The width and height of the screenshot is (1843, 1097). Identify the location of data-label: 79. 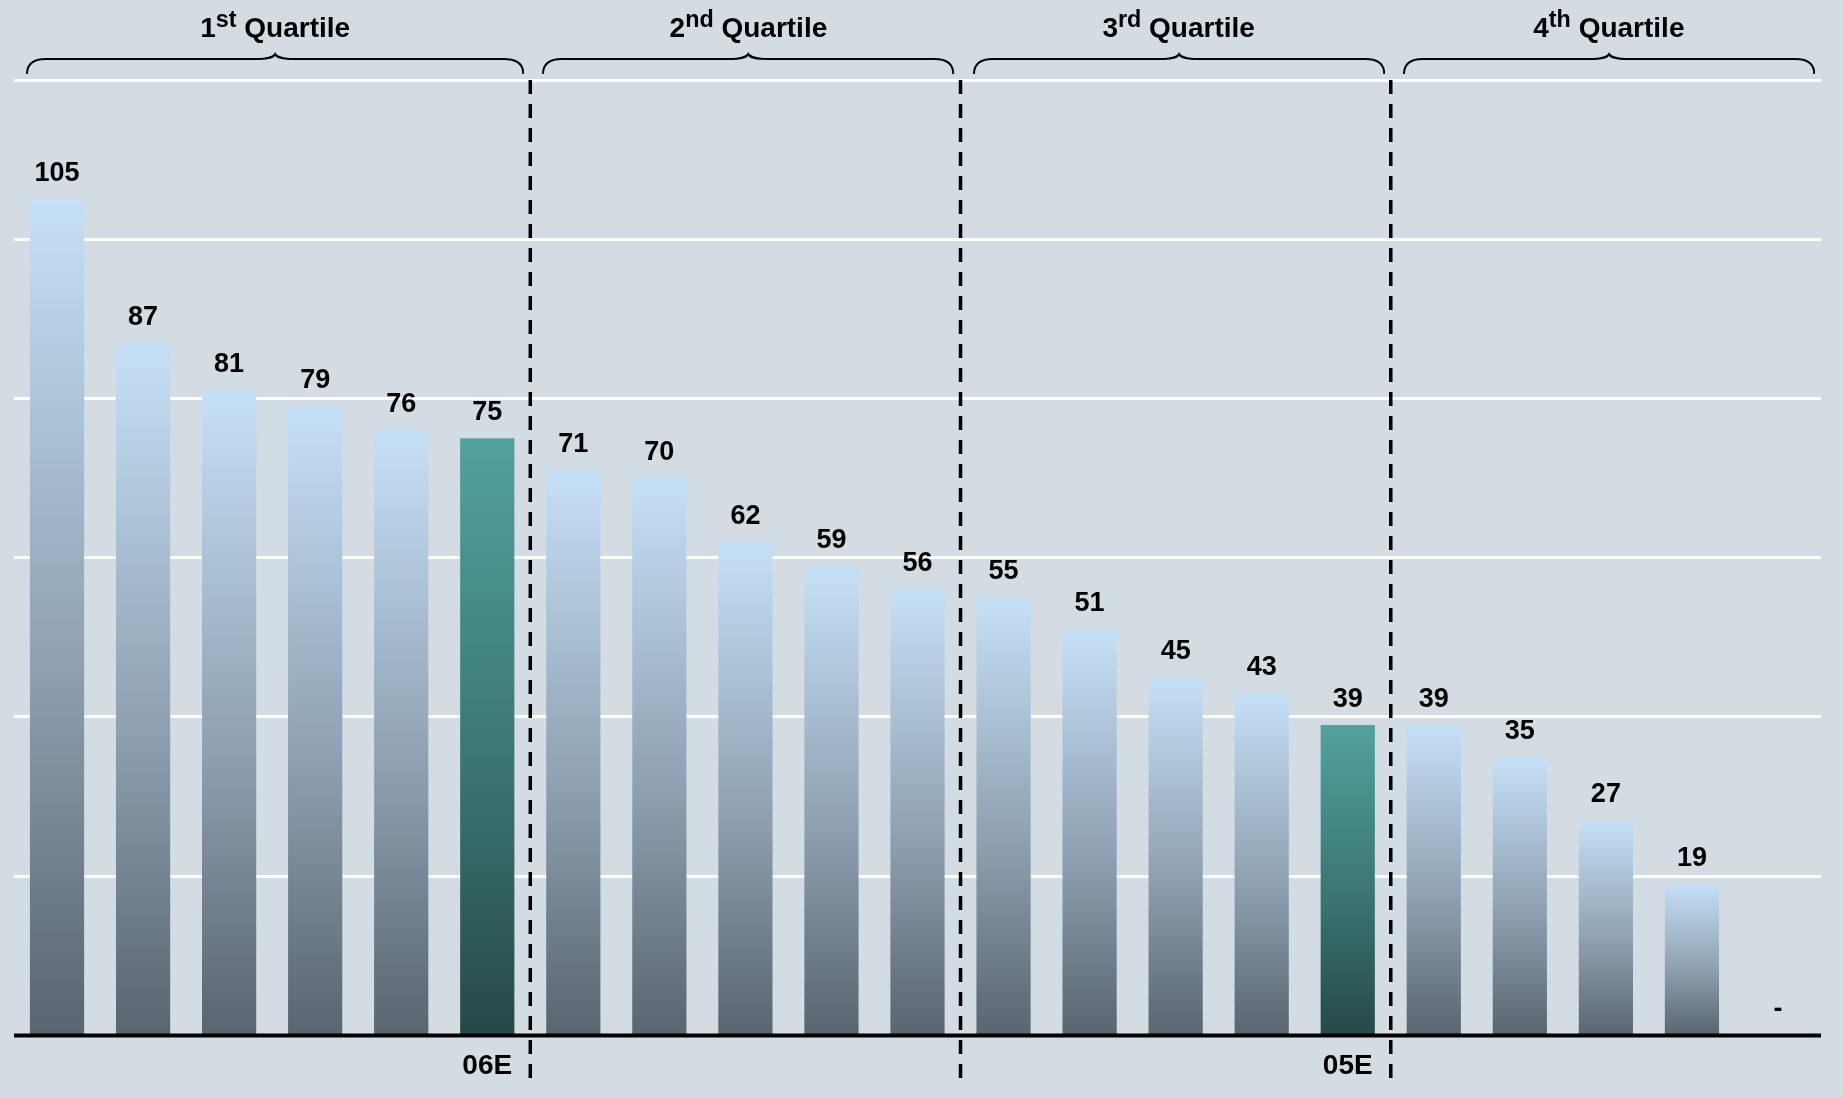
(315, 379).